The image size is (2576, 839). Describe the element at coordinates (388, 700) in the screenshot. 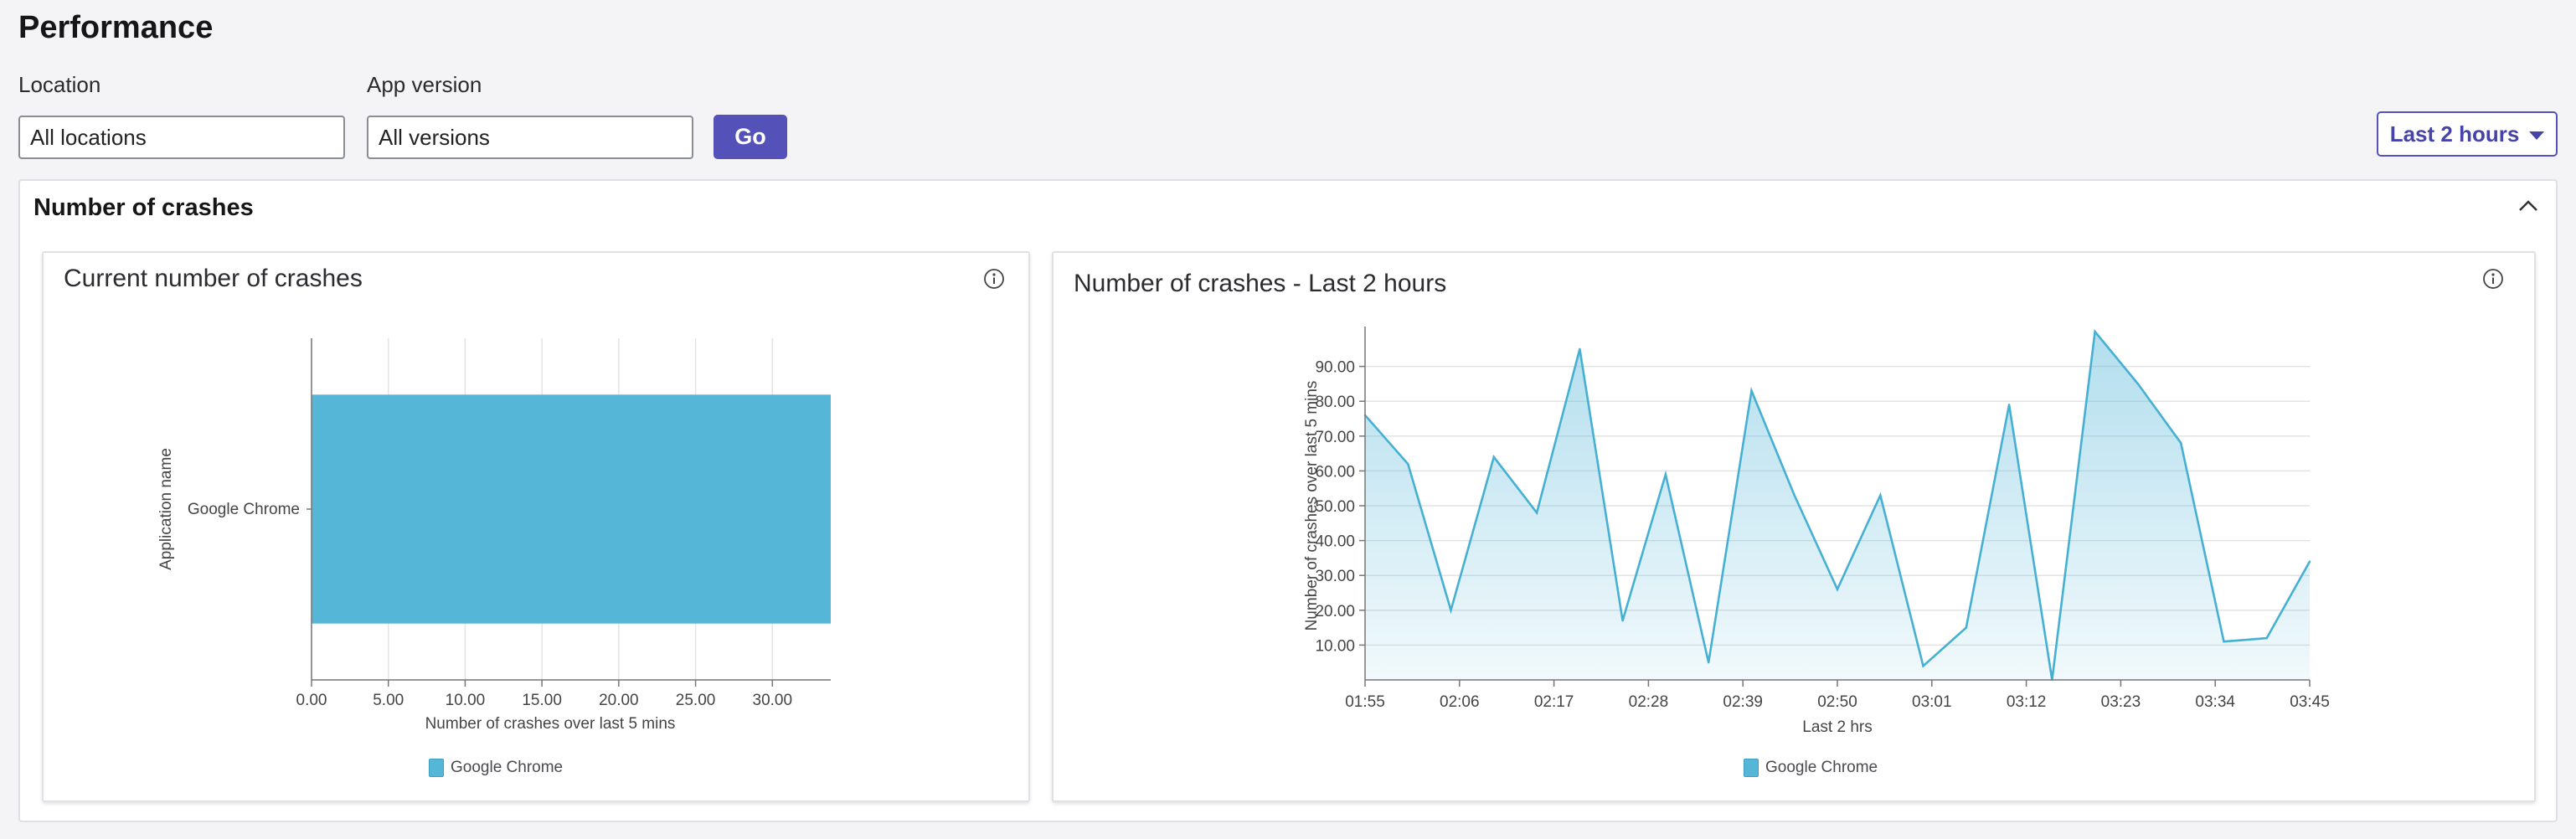

I see `x-tick-label: 5.00` at that location.